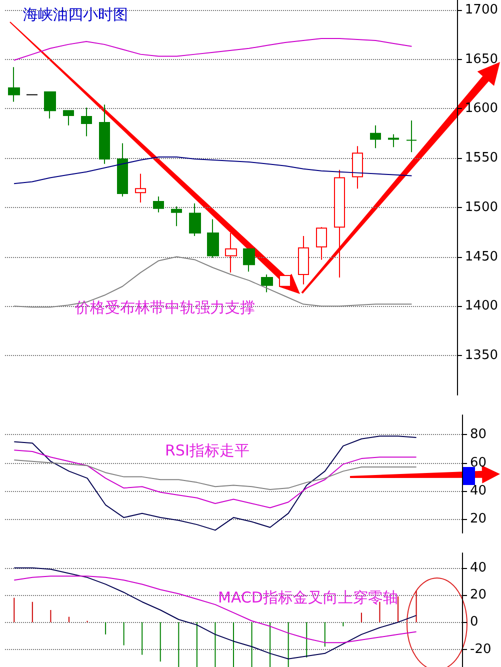  I want to click on y-tick-label: 0, so click(474, 622).